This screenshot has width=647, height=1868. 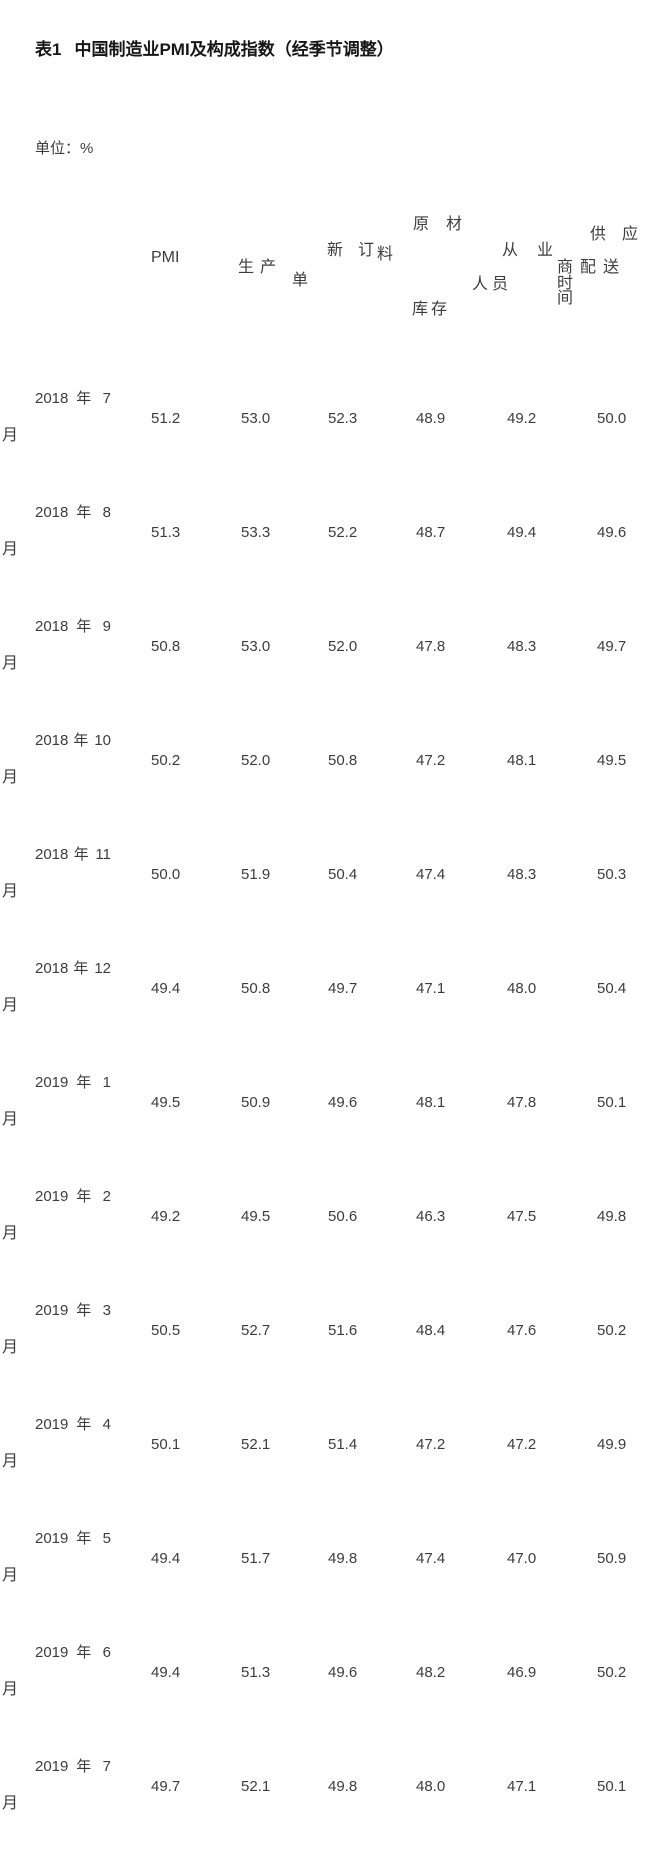 I want to click on cell-employment: 47.6, so click(x=522, y=1330).